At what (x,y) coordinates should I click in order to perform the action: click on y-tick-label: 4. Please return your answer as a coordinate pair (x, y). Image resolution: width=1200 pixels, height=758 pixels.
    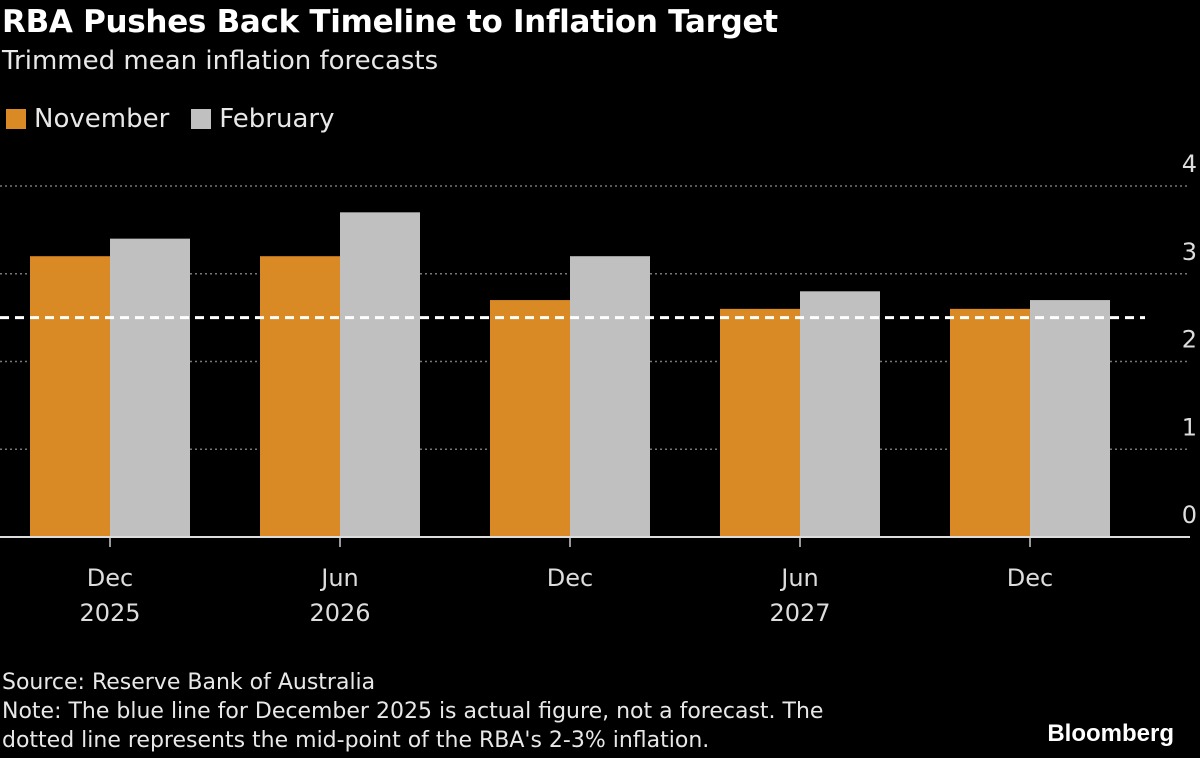
    Looking at the image, I should click on (1189, 164).